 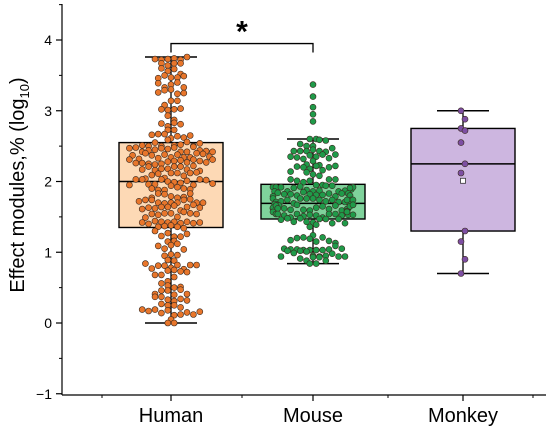 I want to click on x-tick-label: Monkey, so click(x=463, y=416).